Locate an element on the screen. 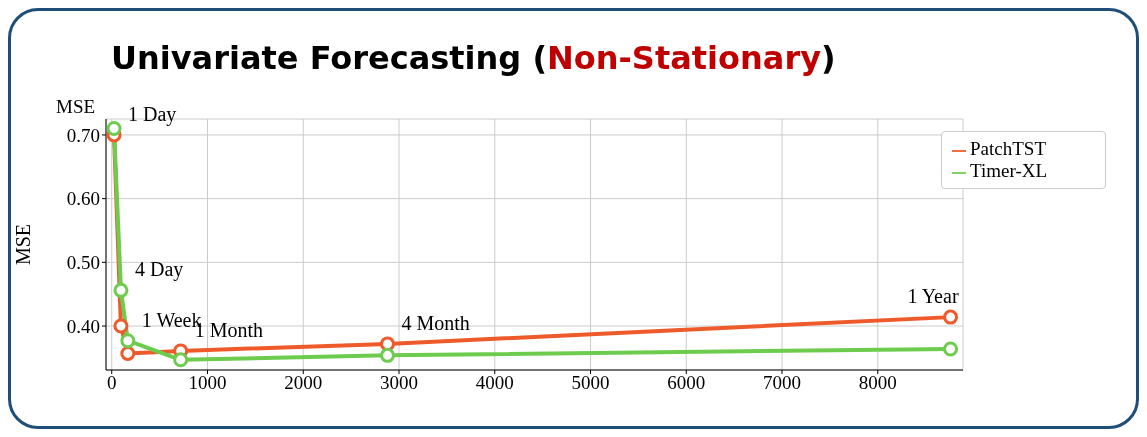 The width and height of the screenshot is (1147, 437). x-tick-label: 4000 is located at coordinates (494, 383).